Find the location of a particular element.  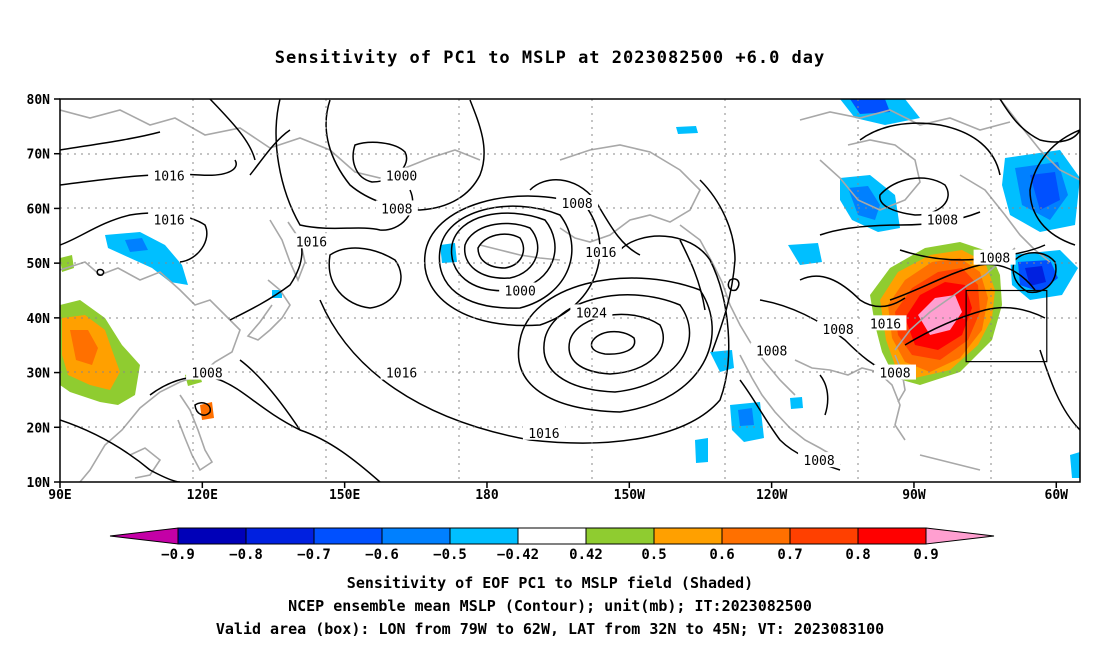

contour-n-pacific-1016b is located at coordinates (270, 152).